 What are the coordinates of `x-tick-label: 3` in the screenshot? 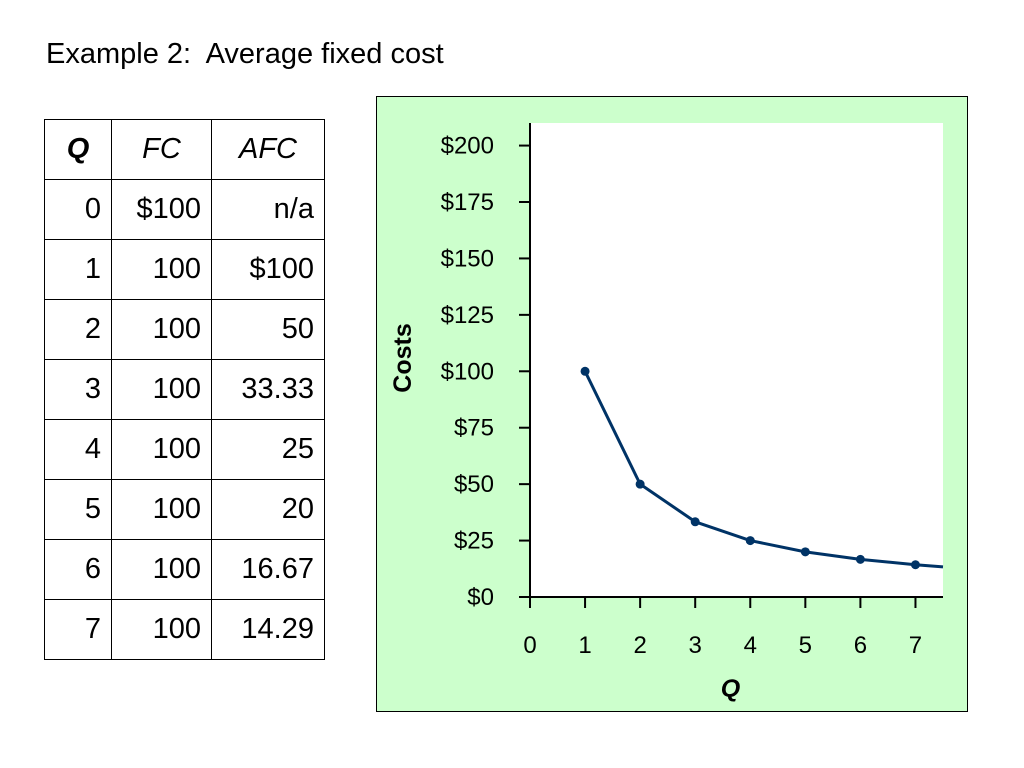 It's located at (695, 645).